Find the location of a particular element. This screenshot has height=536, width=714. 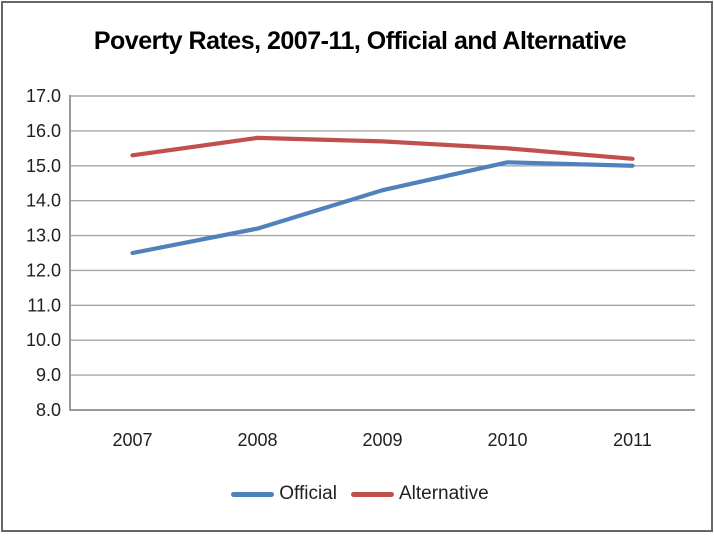

series-line-alternative is located at coordinates (382, 148).